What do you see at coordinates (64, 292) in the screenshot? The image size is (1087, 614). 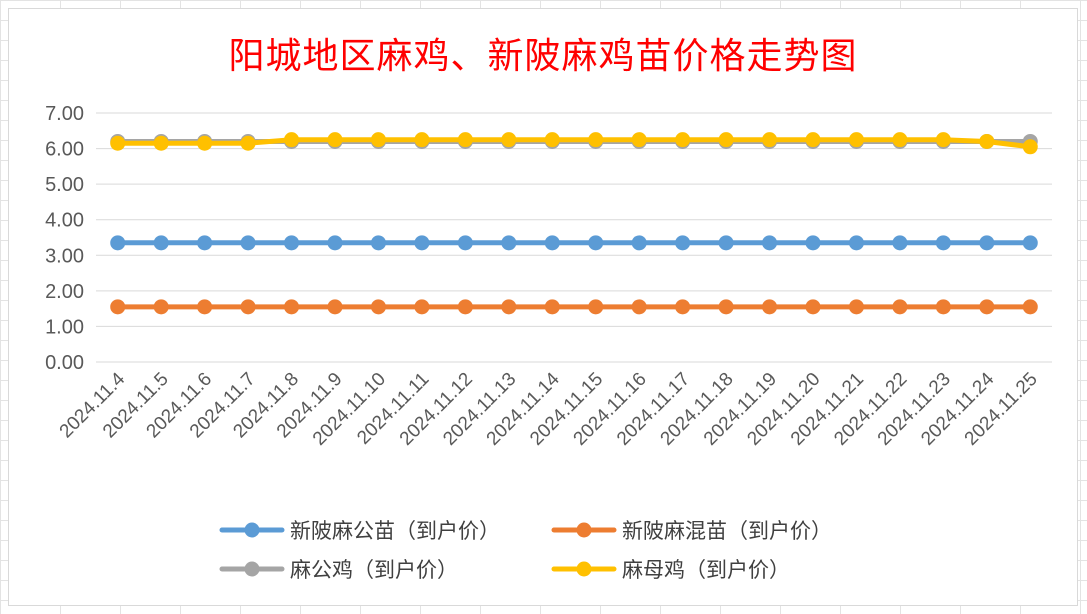 I see `y-tick-label: 2.00` at bounding box center [64, 292].